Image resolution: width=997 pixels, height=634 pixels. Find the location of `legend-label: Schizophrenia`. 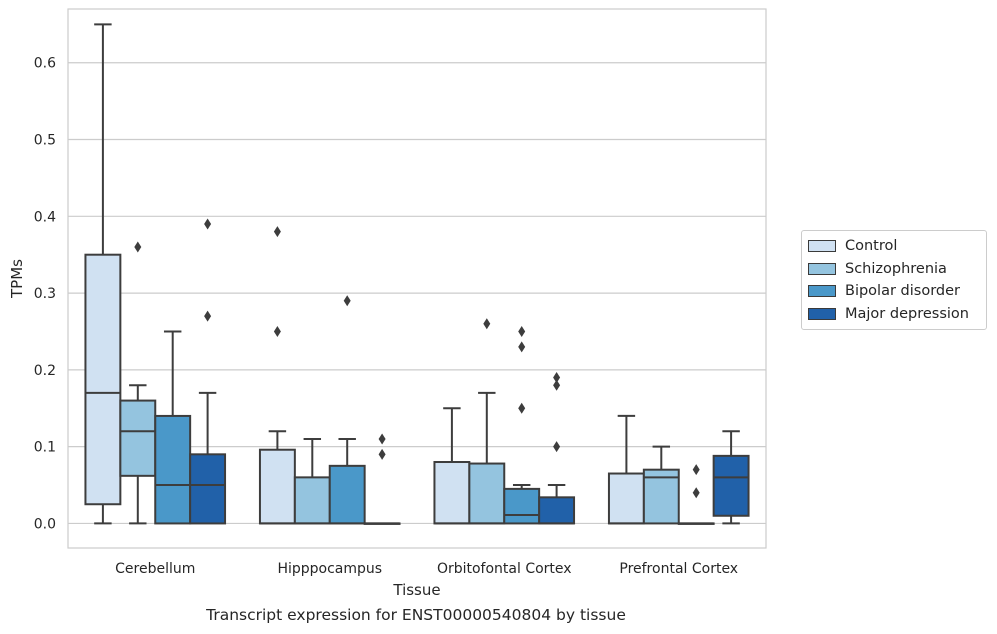

legend-label: Schizophrenia is located at coordinates (896, 268).